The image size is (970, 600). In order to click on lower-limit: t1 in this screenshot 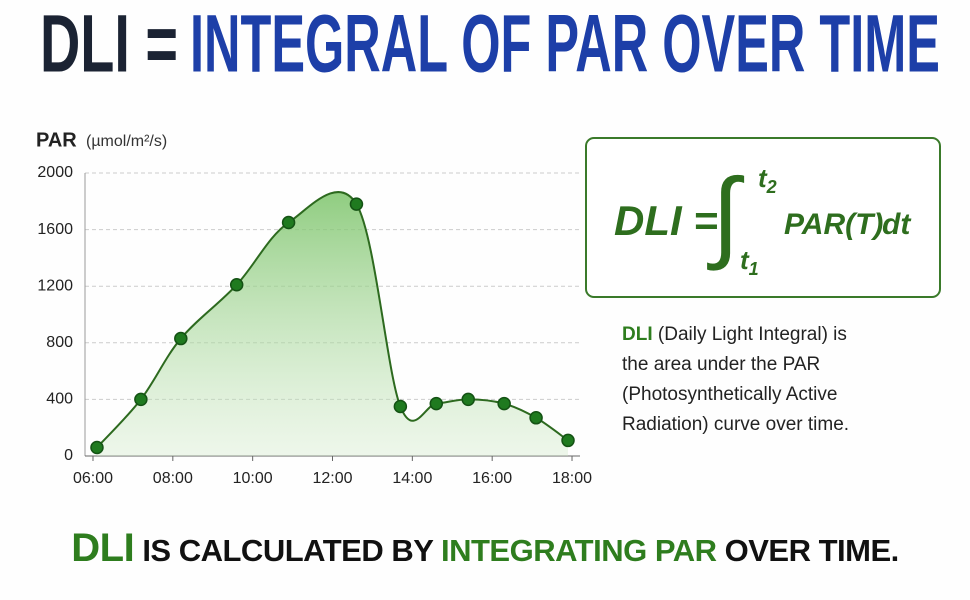, I will do `click(749, 262)`.